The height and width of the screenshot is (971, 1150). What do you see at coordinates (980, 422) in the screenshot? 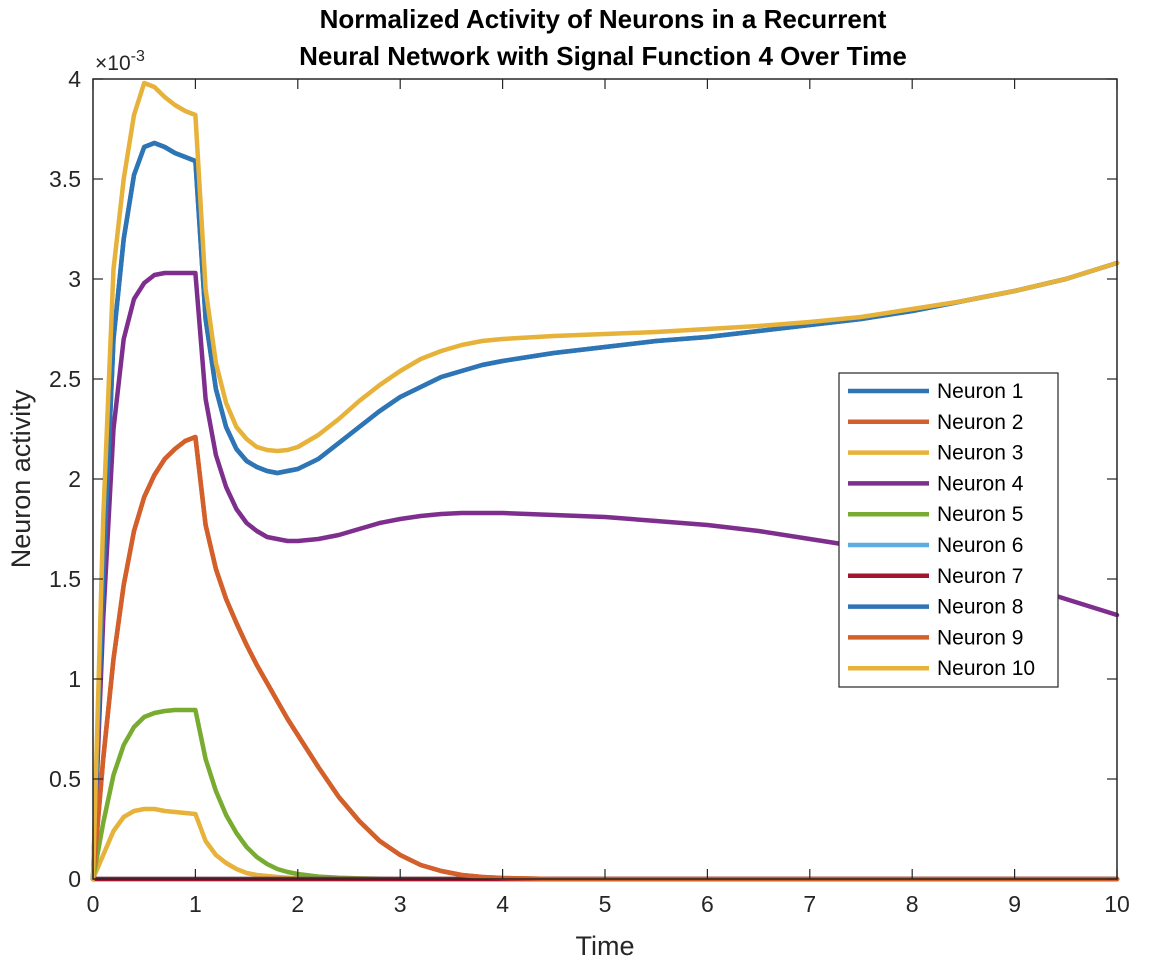
I see `legend-label-neuron-2: Neuron 2` at bounding box center [980, 422].